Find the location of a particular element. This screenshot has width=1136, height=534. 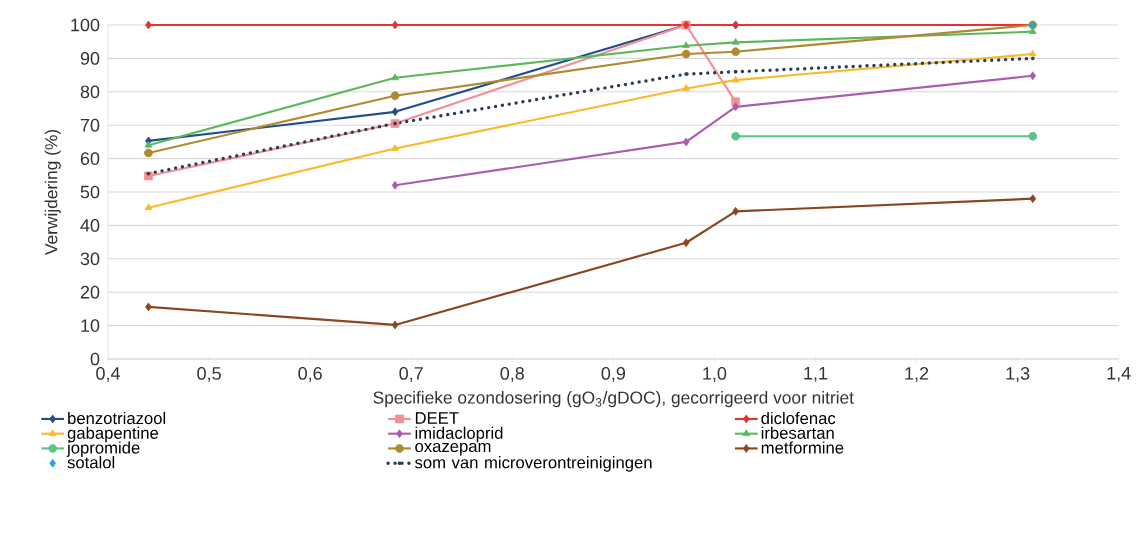

y-tick-label: 60 is located at coordinates (90, 158).